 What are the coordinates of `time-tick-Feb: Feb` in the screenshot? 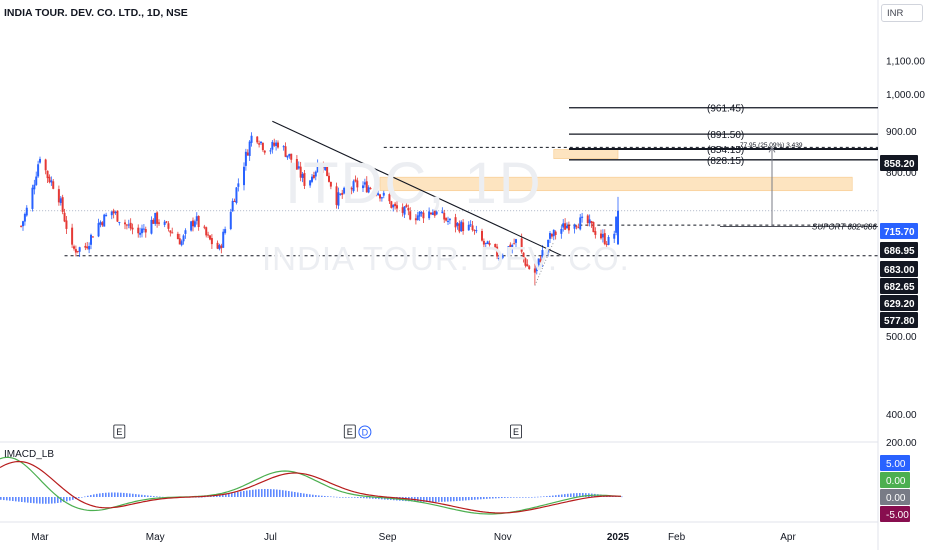 It's located at (677, 537).